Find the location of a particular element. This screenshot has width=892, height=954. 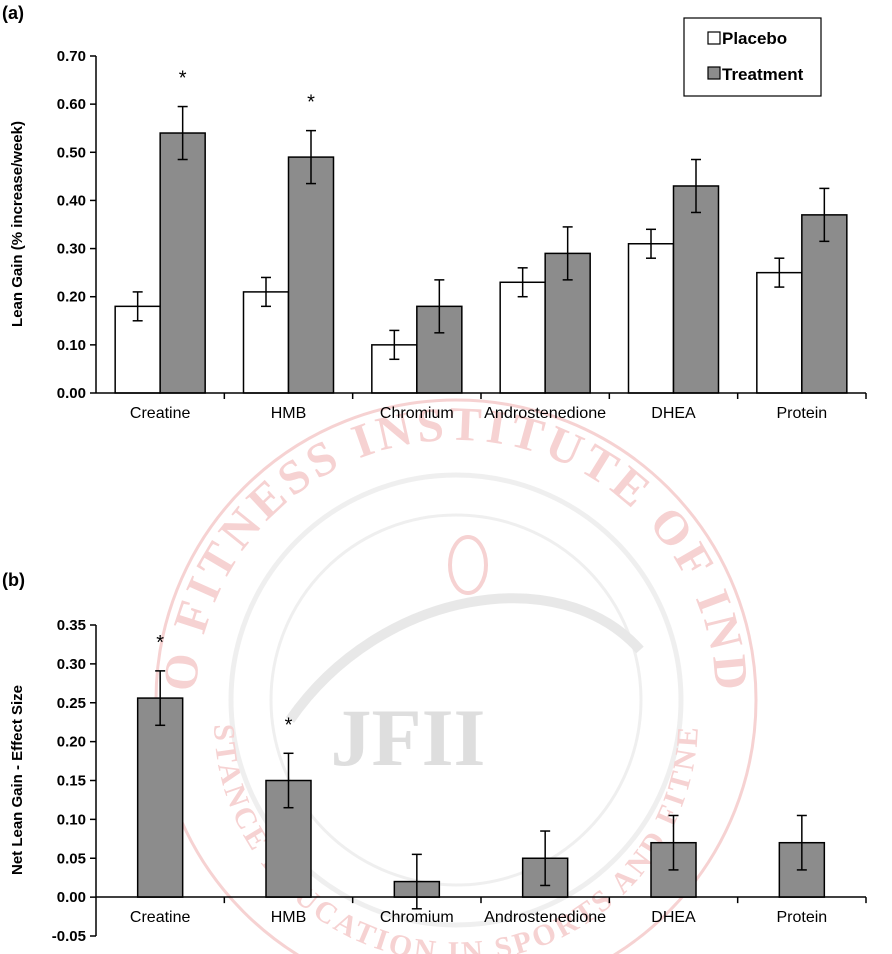

pa-x-tick-label: HMB is located at coordinates (289, 413).